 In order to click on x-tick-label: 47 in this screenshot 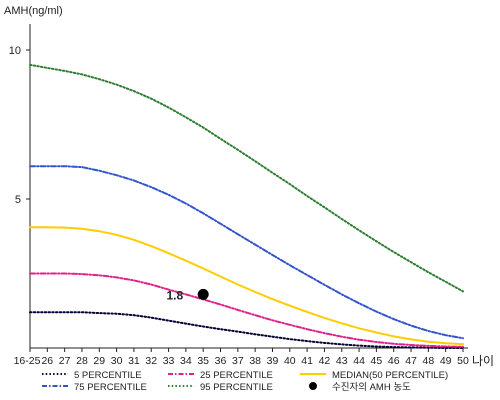, I will do `click(411, 361)`.